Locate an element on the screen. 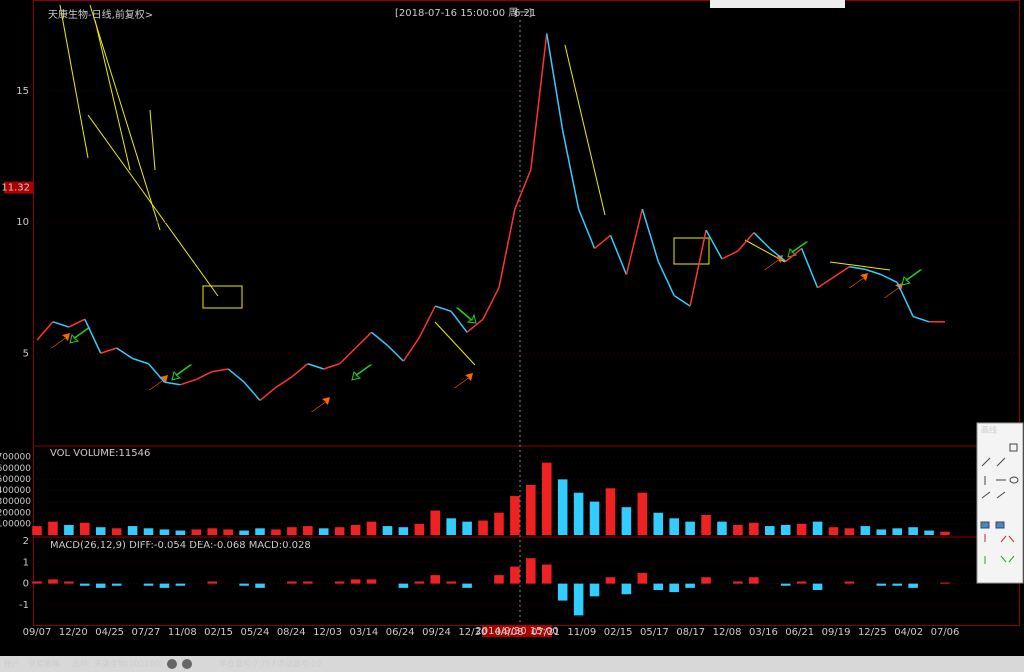  x-tick-label: 11/09 is located at coordinates (581, 632).